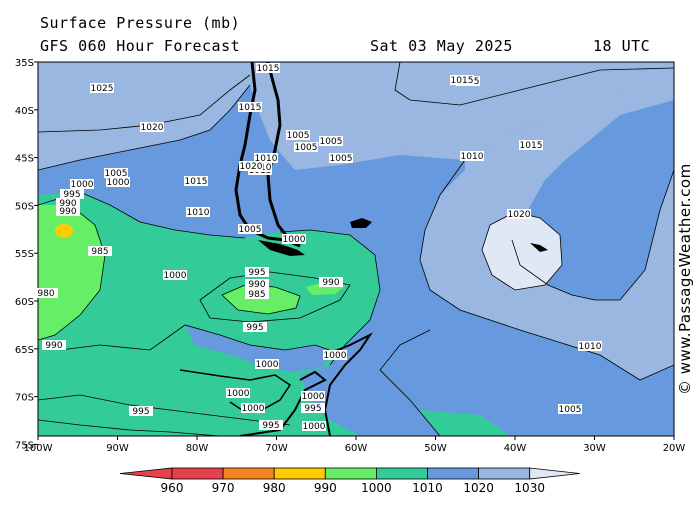 The height and width of the screenshot is (525, 700). Describe the element at coordinates (594, 448) in the screenshot. I see `lon-tick-label: 30W` at that location.